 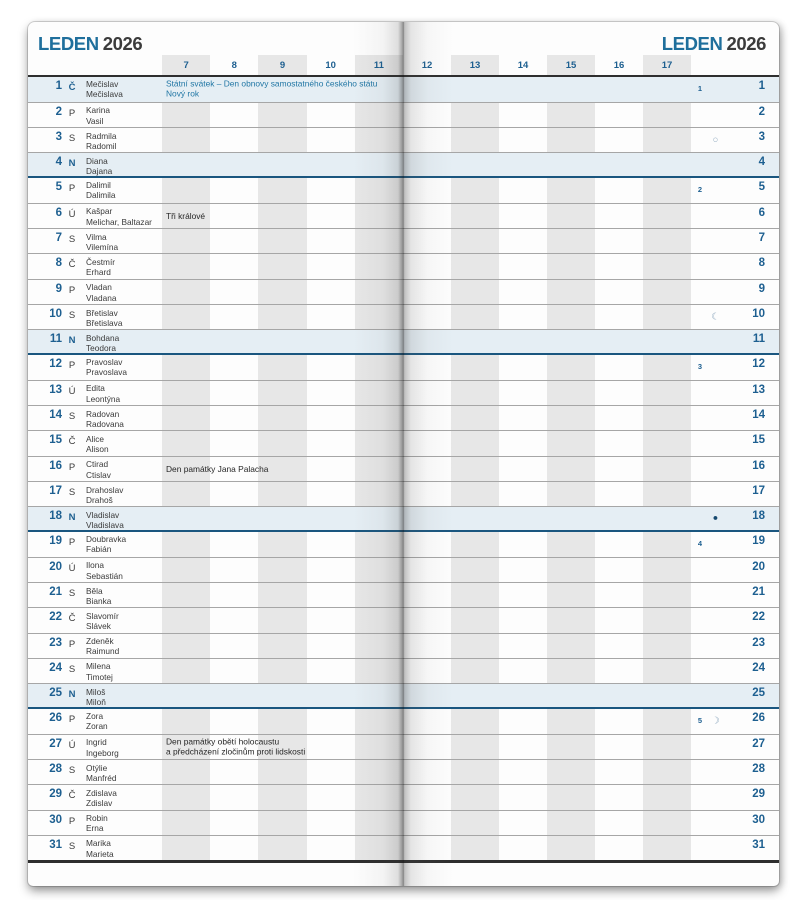 What do you see at coordinates (104, 94) in the screenshot?
I see `name-day-secondary: Mečislava` at bounding box center [104, 94].